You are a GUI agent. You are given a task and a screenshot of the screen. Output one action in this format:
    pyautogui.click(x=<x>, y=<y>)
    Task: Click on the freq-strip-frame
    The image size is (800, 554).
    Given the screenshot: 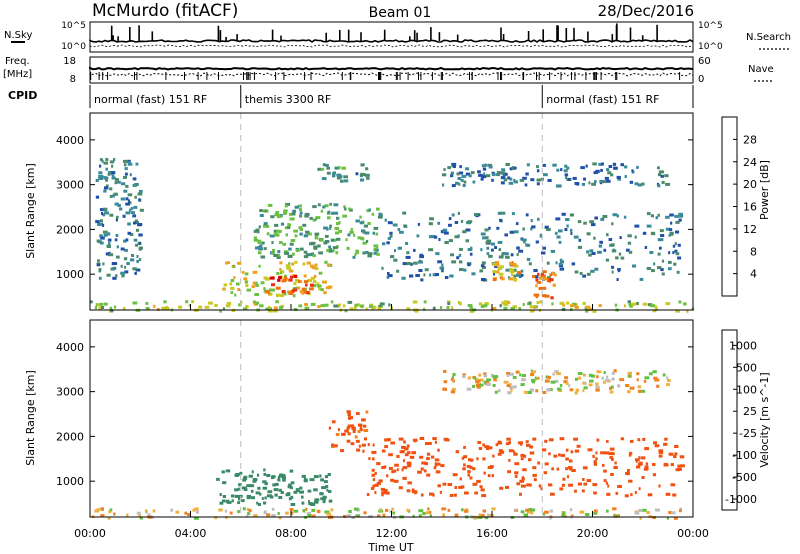 What is the action you would take?
    pyautogui.click(x=391, y=70)
    